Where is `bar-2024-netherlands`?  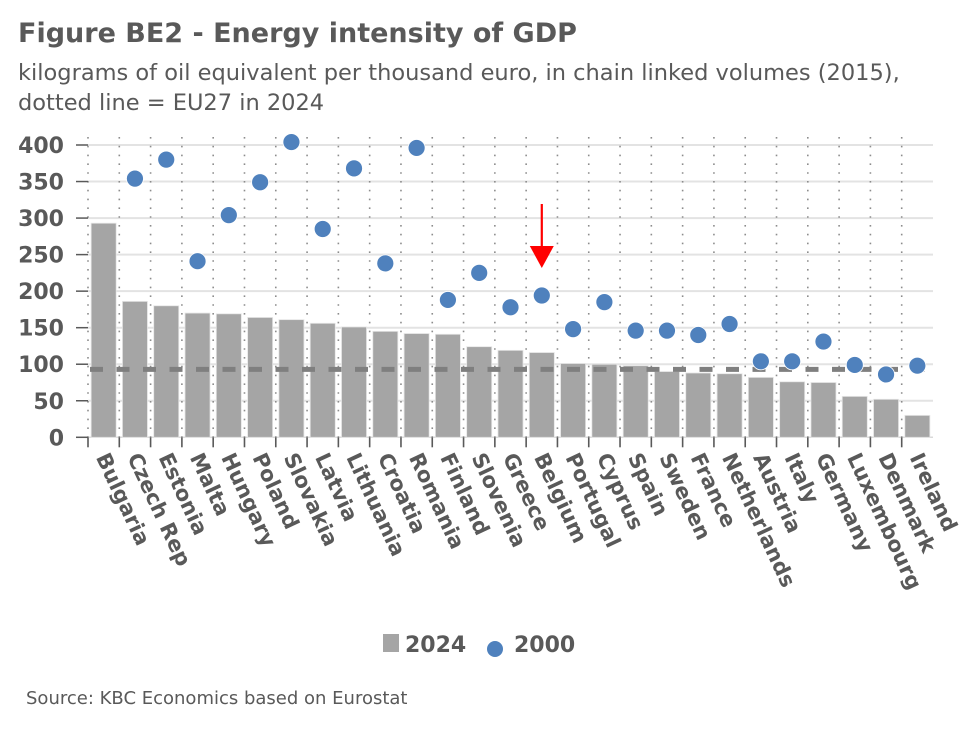 bar-2024-netherlands is located at coordinates (729, 405).